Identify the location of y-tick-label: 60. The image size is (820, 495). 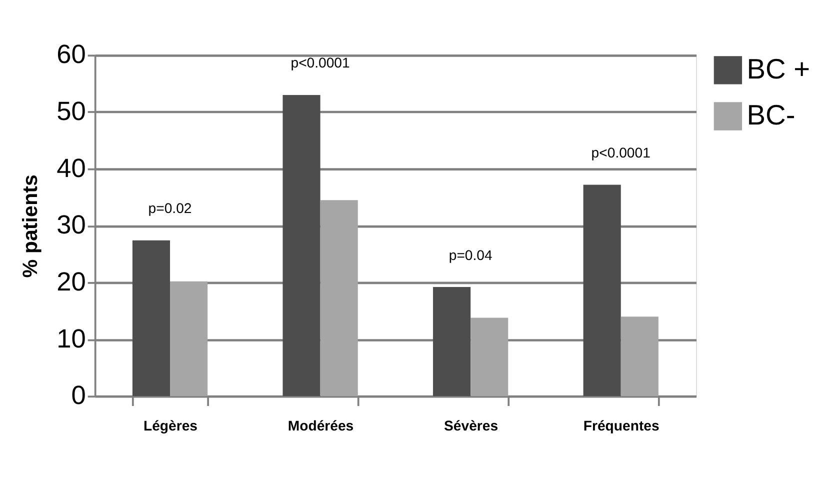
(71, 54).